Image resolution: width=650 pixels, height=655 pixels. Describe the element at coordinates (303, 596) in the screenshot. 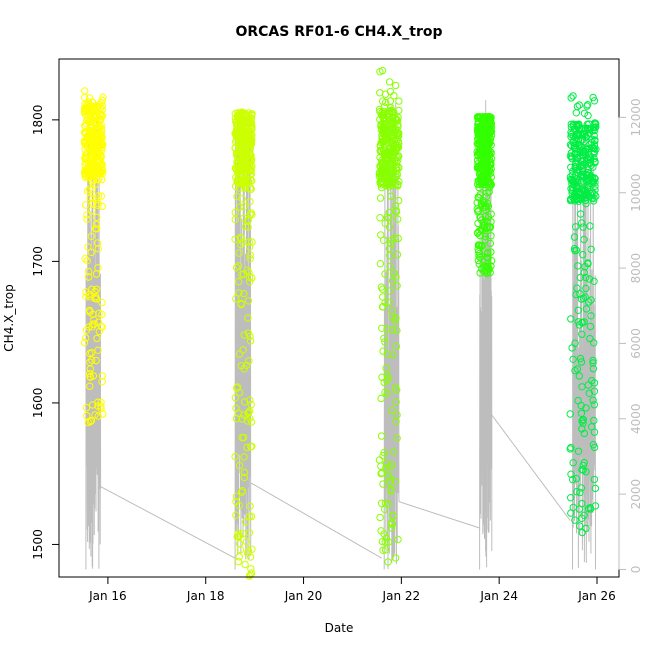

I see `x-tick-label: Jan 20` at that location.